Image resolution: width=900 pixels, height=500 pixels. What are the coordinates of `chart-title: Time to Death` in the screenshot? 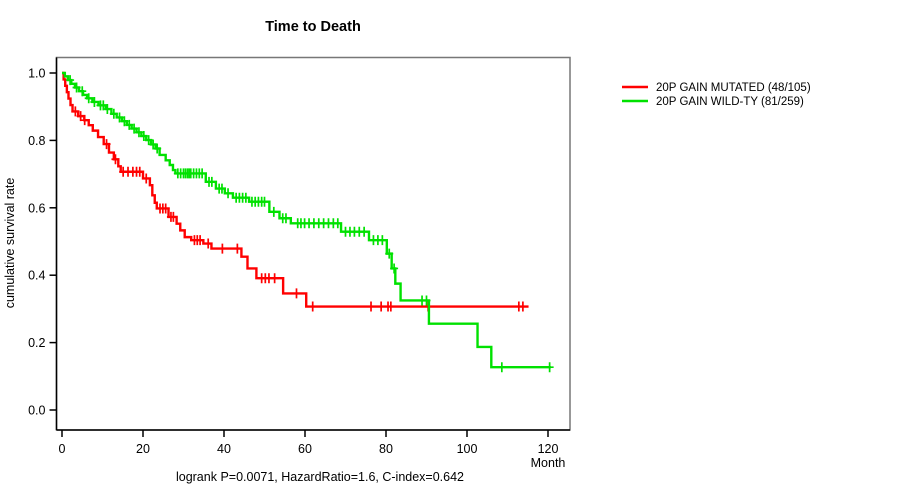 It's located at (313, 27).